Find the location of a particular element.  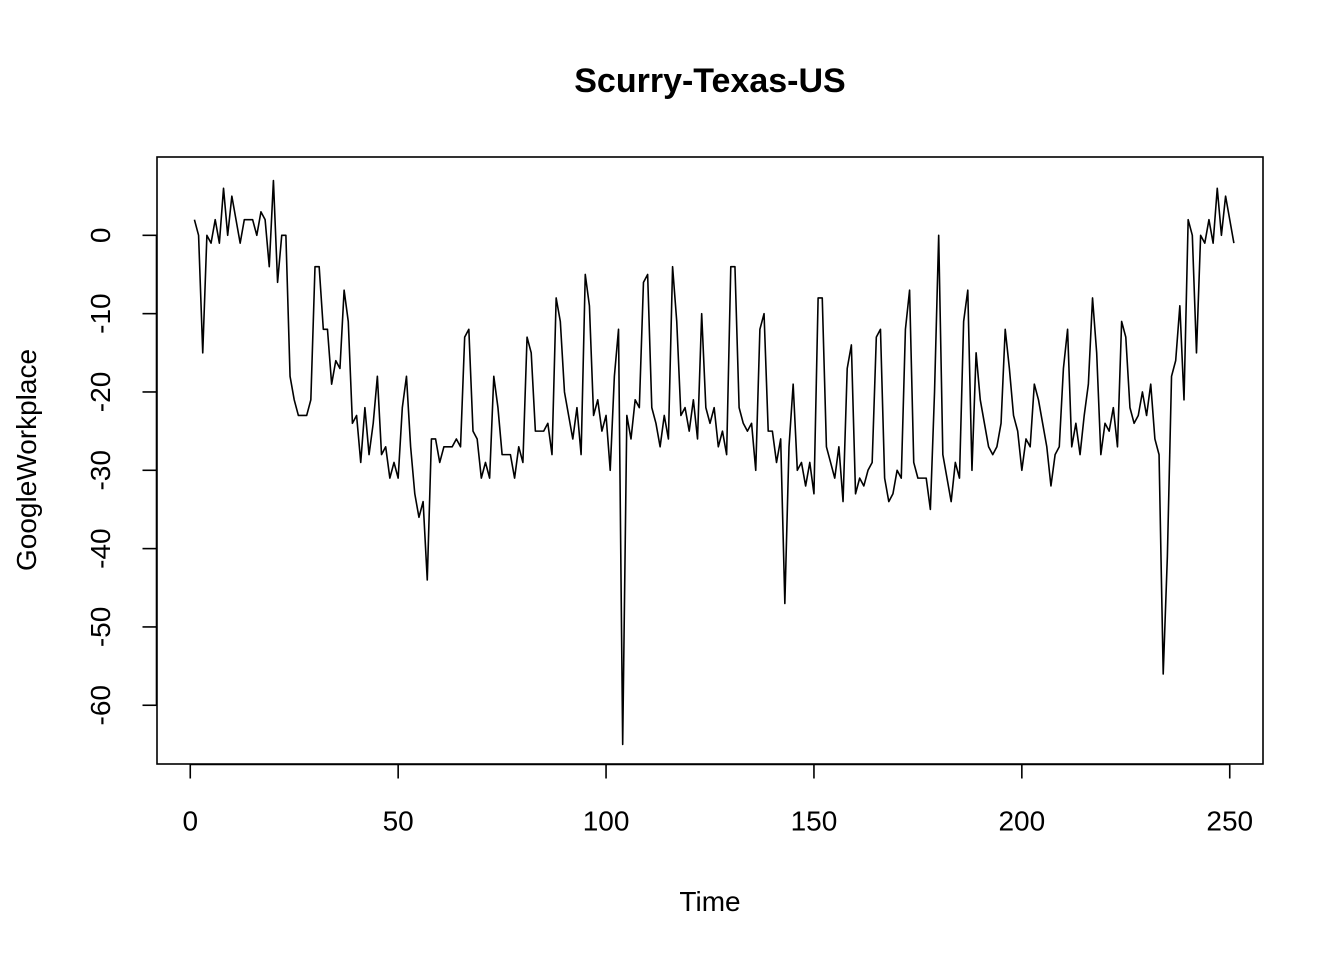

y-tick-label: -10 is located at coordinates (100, 313).